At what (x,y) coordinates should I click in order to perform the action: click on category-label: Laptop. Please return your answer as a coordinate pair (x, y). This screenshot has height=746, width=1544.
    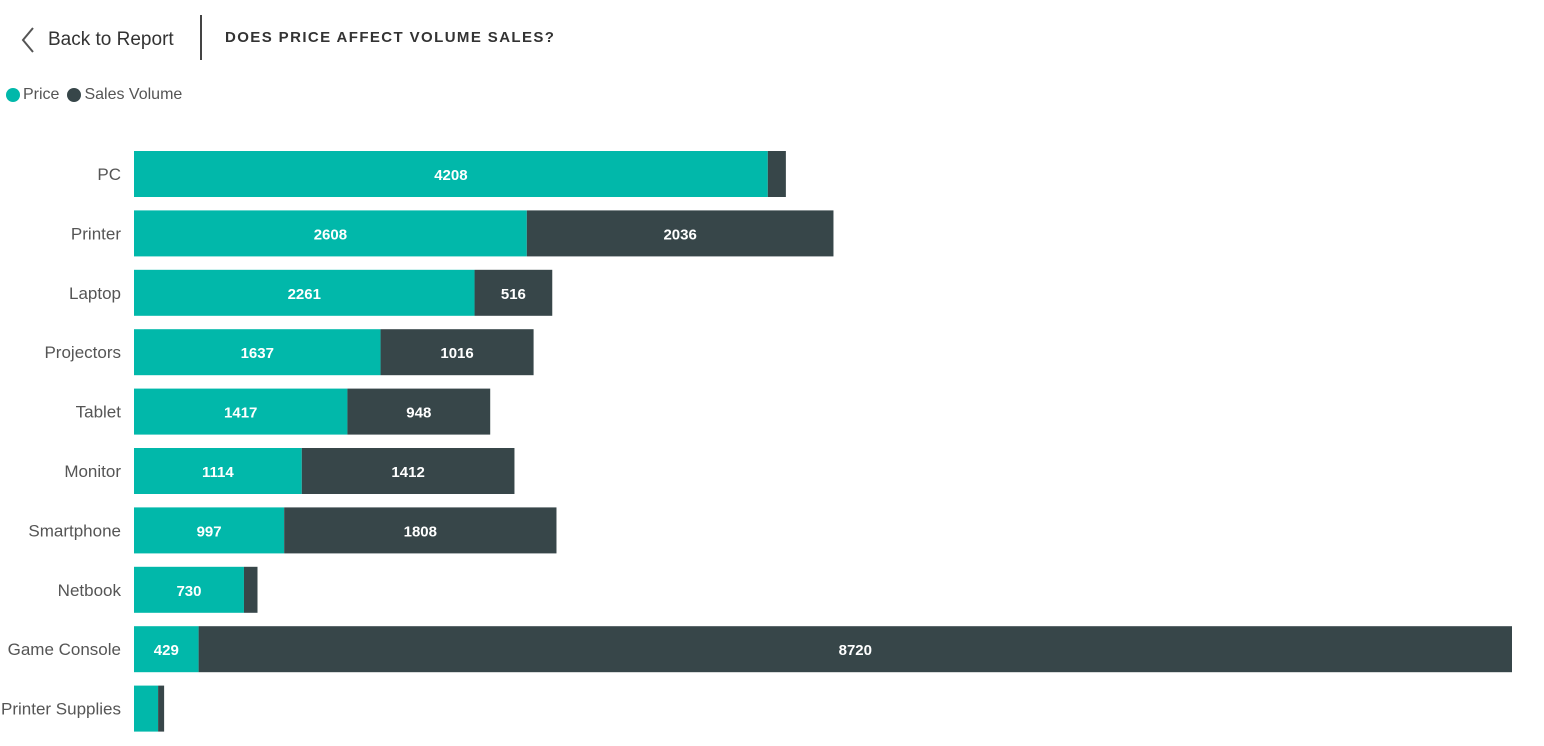
    Looking at the image, I should click on (95, 293).